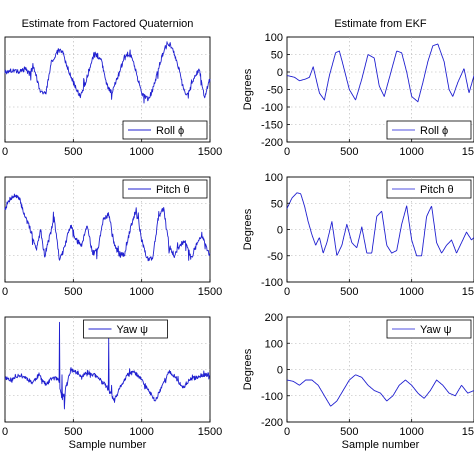  Describe the element at coordinates (380, 24) in the screenshot. I see `chart-title: Estimate from EKF` at that location.